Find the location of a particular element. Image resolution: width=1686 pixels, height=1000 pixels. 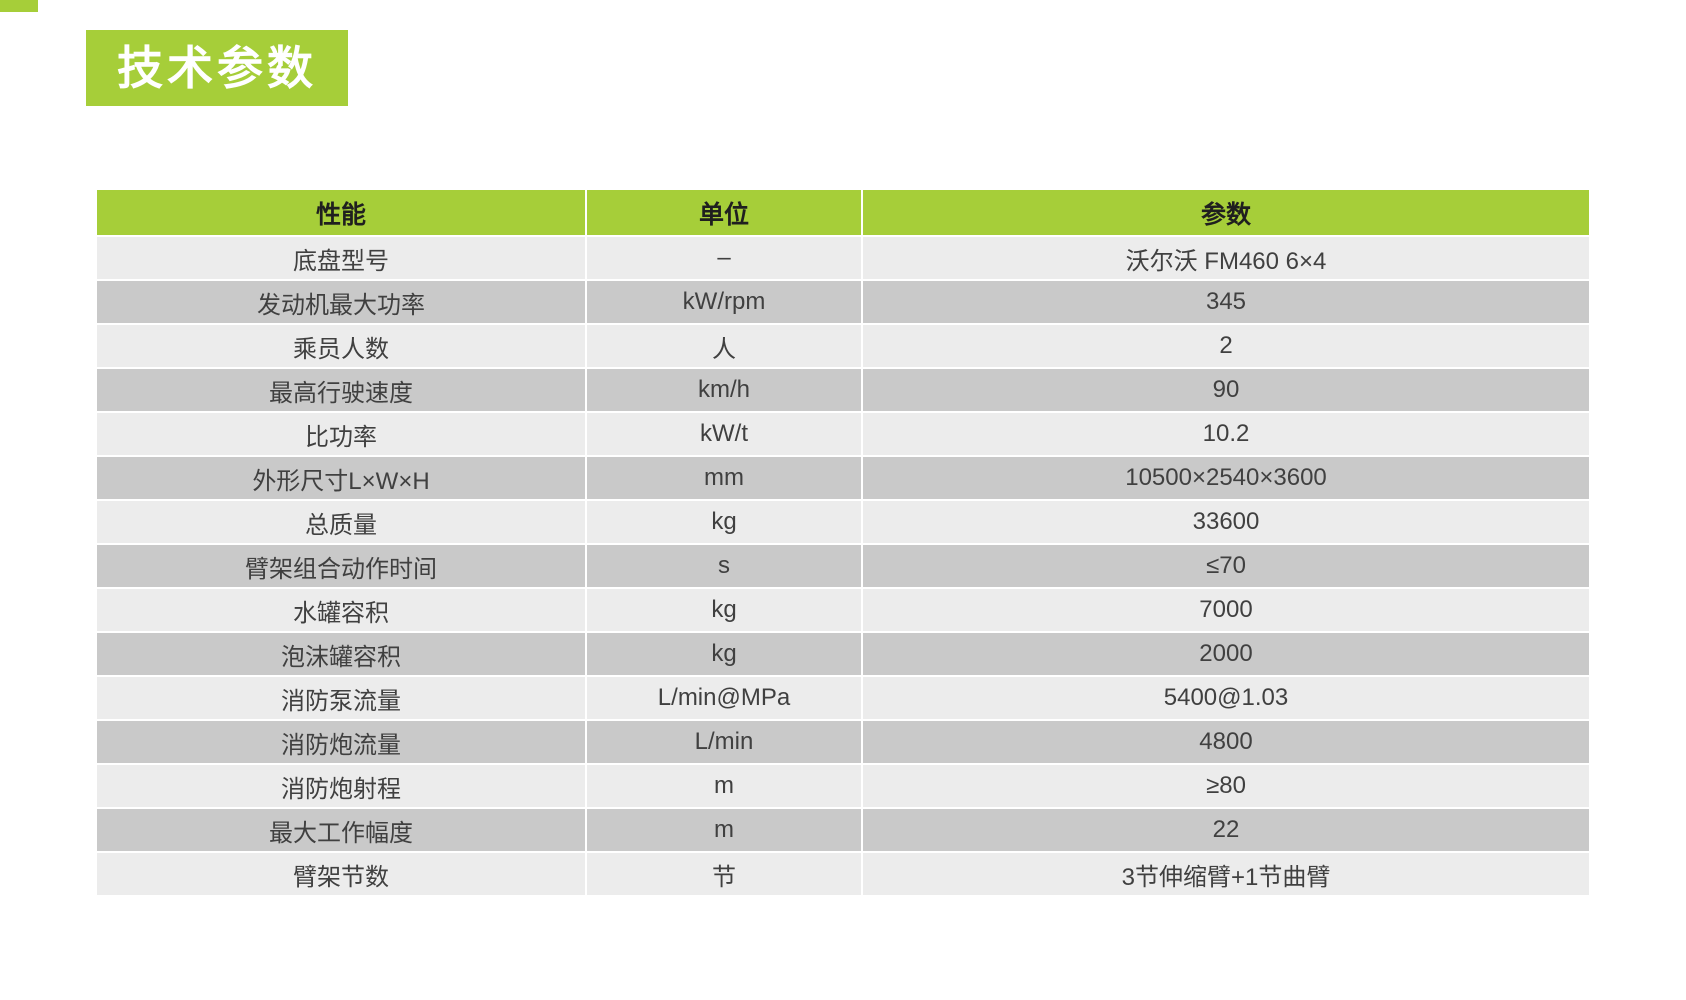

table-row: 消防炮射程 m ≥80 is located at coordinates (843, 786).